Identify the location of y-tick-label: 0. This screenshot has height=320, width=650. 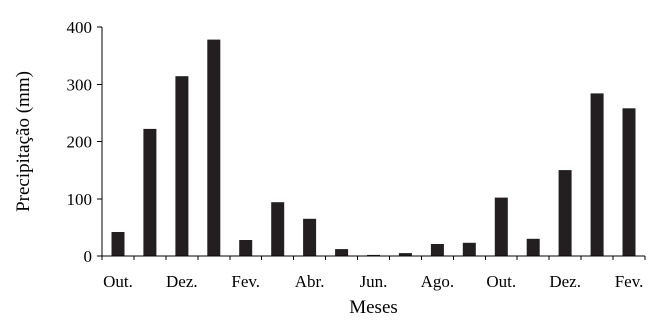
(88, 256).